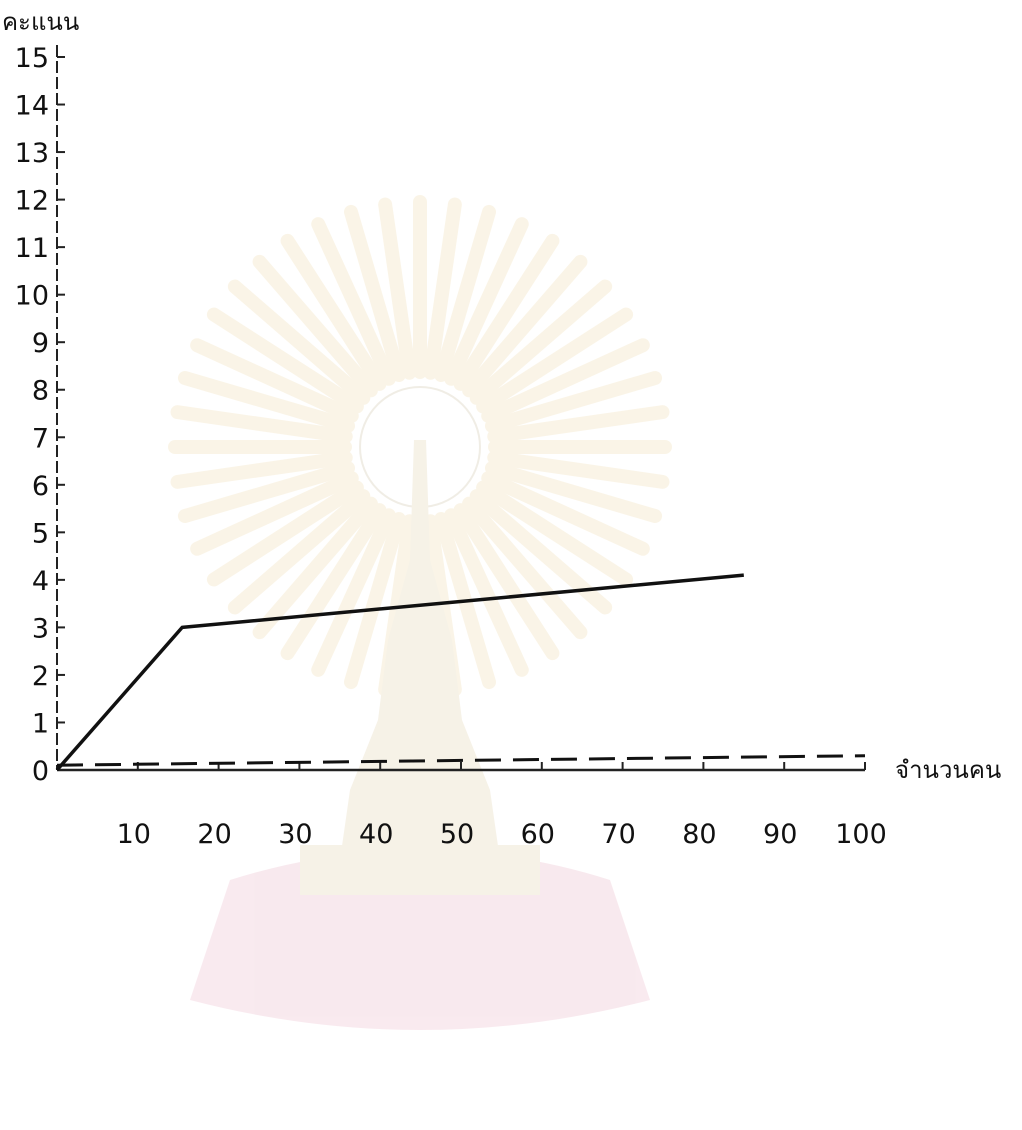  What do you see at coordinates (420, 650) in the screenshot?
I see `emblem-spire` at bounding box center [420, 650].